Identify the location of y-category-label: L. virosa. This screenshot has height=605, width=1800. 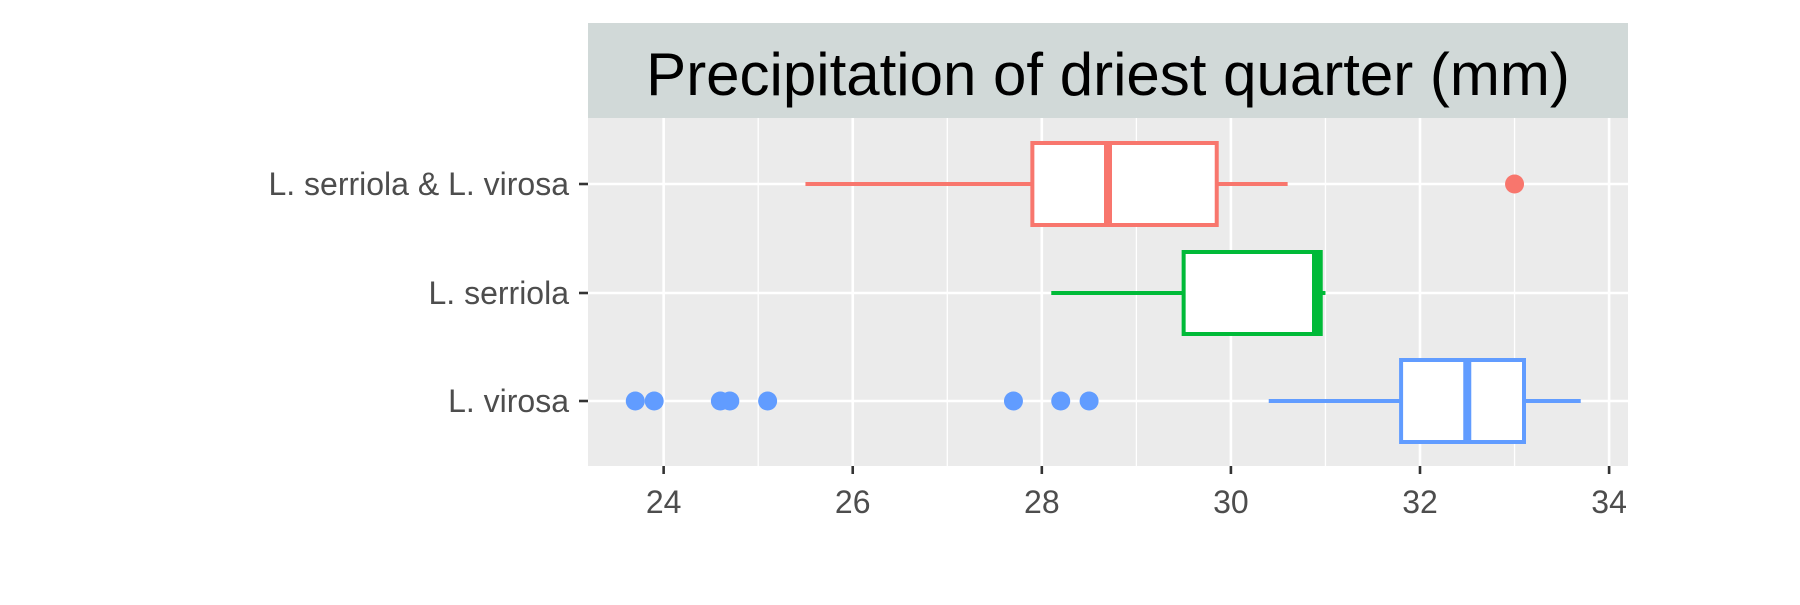
(508, 401).